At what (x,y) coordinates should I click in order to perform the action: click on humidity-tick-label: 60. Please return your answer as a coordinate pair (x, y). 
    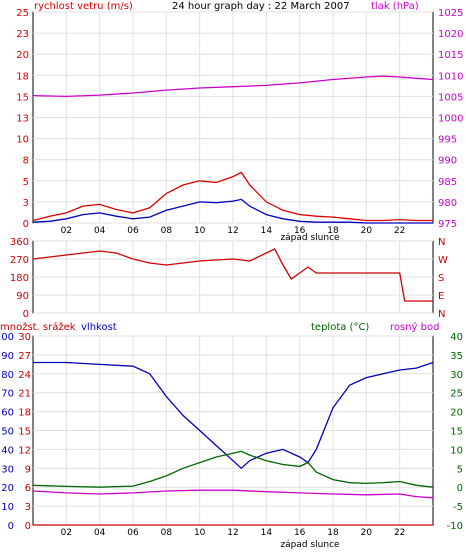
    Looking at the image, I should click on (7, 413).